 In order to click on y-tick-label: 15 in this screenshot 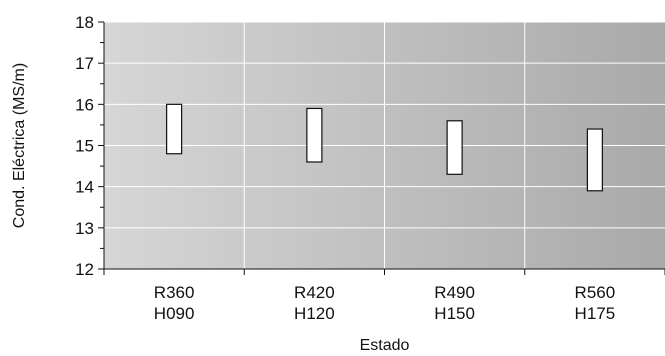, I will do `click(84, 146)`.